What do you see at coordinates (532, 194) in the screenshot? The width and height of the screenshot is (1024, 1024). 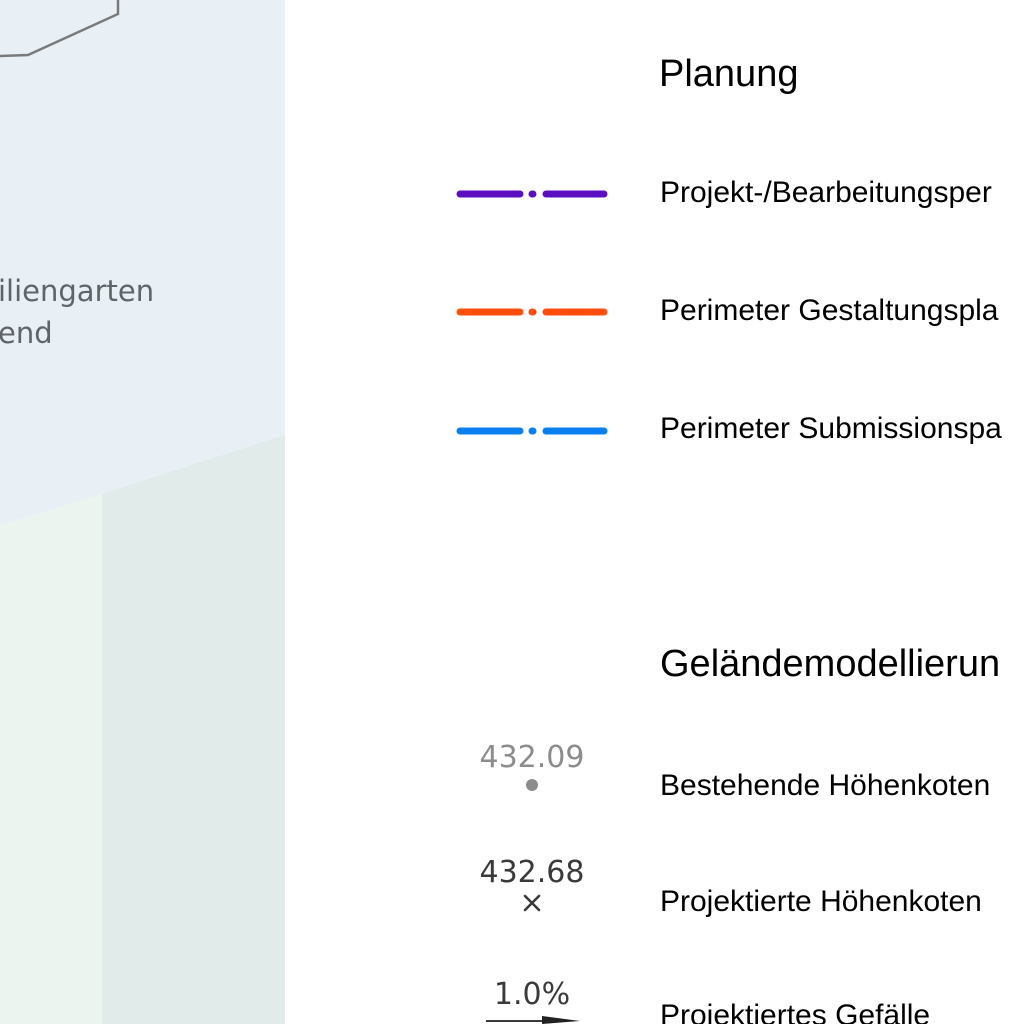 I see `legend-line-projektperimeter-icon` at bounding box center [532, 194].